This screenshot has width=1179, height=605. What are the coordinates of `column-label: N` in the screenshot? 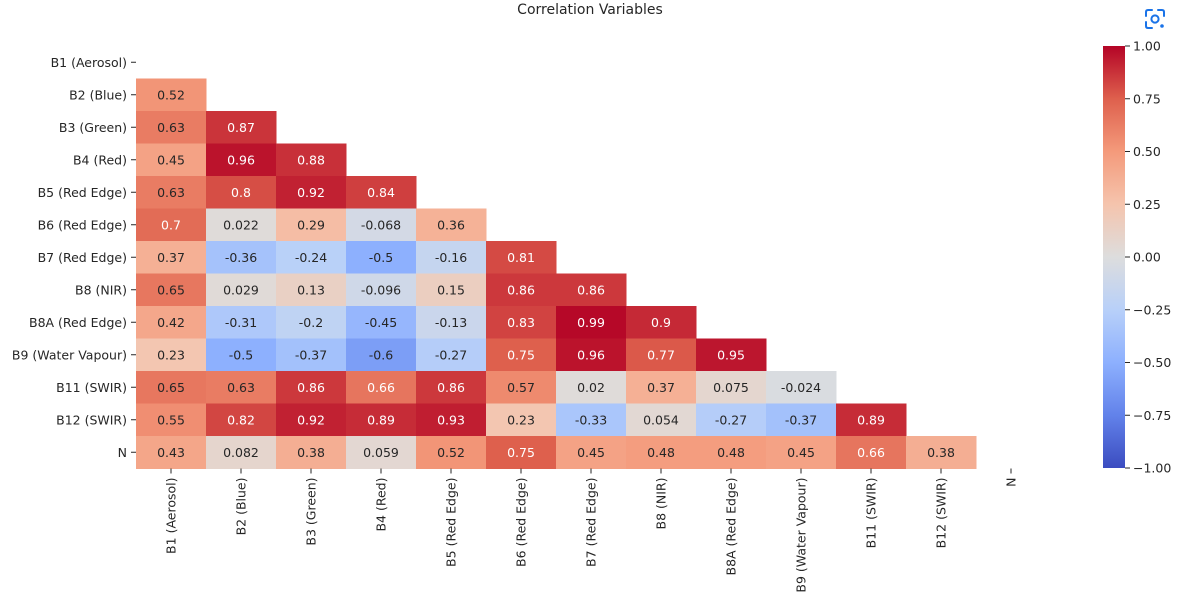 It's located at (1011, 482).